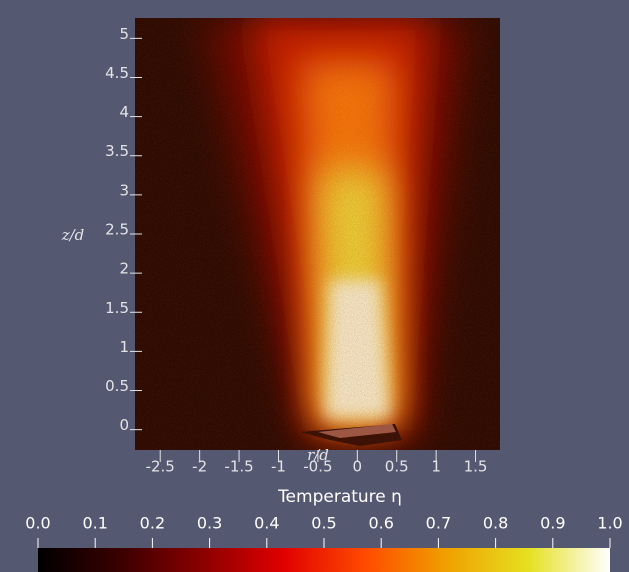  I want to click on colorbar-tick-label: 0.9, so click(552, 523).